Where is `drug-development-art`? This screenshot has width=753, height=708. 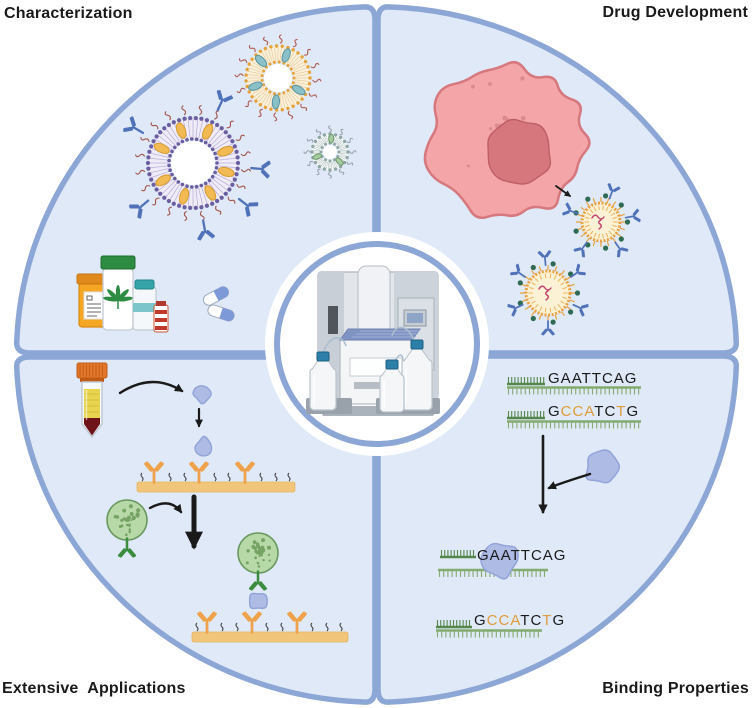
drug-development-art is located at coordinates (532, 198).